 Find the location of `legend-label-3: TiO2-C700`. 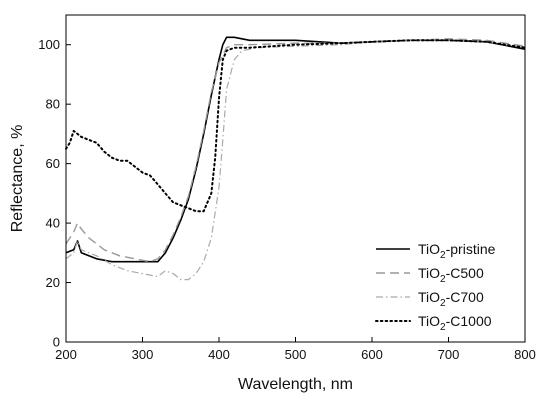

legend-label-3: TiO2-C700 is located at coordinates (451, 299).